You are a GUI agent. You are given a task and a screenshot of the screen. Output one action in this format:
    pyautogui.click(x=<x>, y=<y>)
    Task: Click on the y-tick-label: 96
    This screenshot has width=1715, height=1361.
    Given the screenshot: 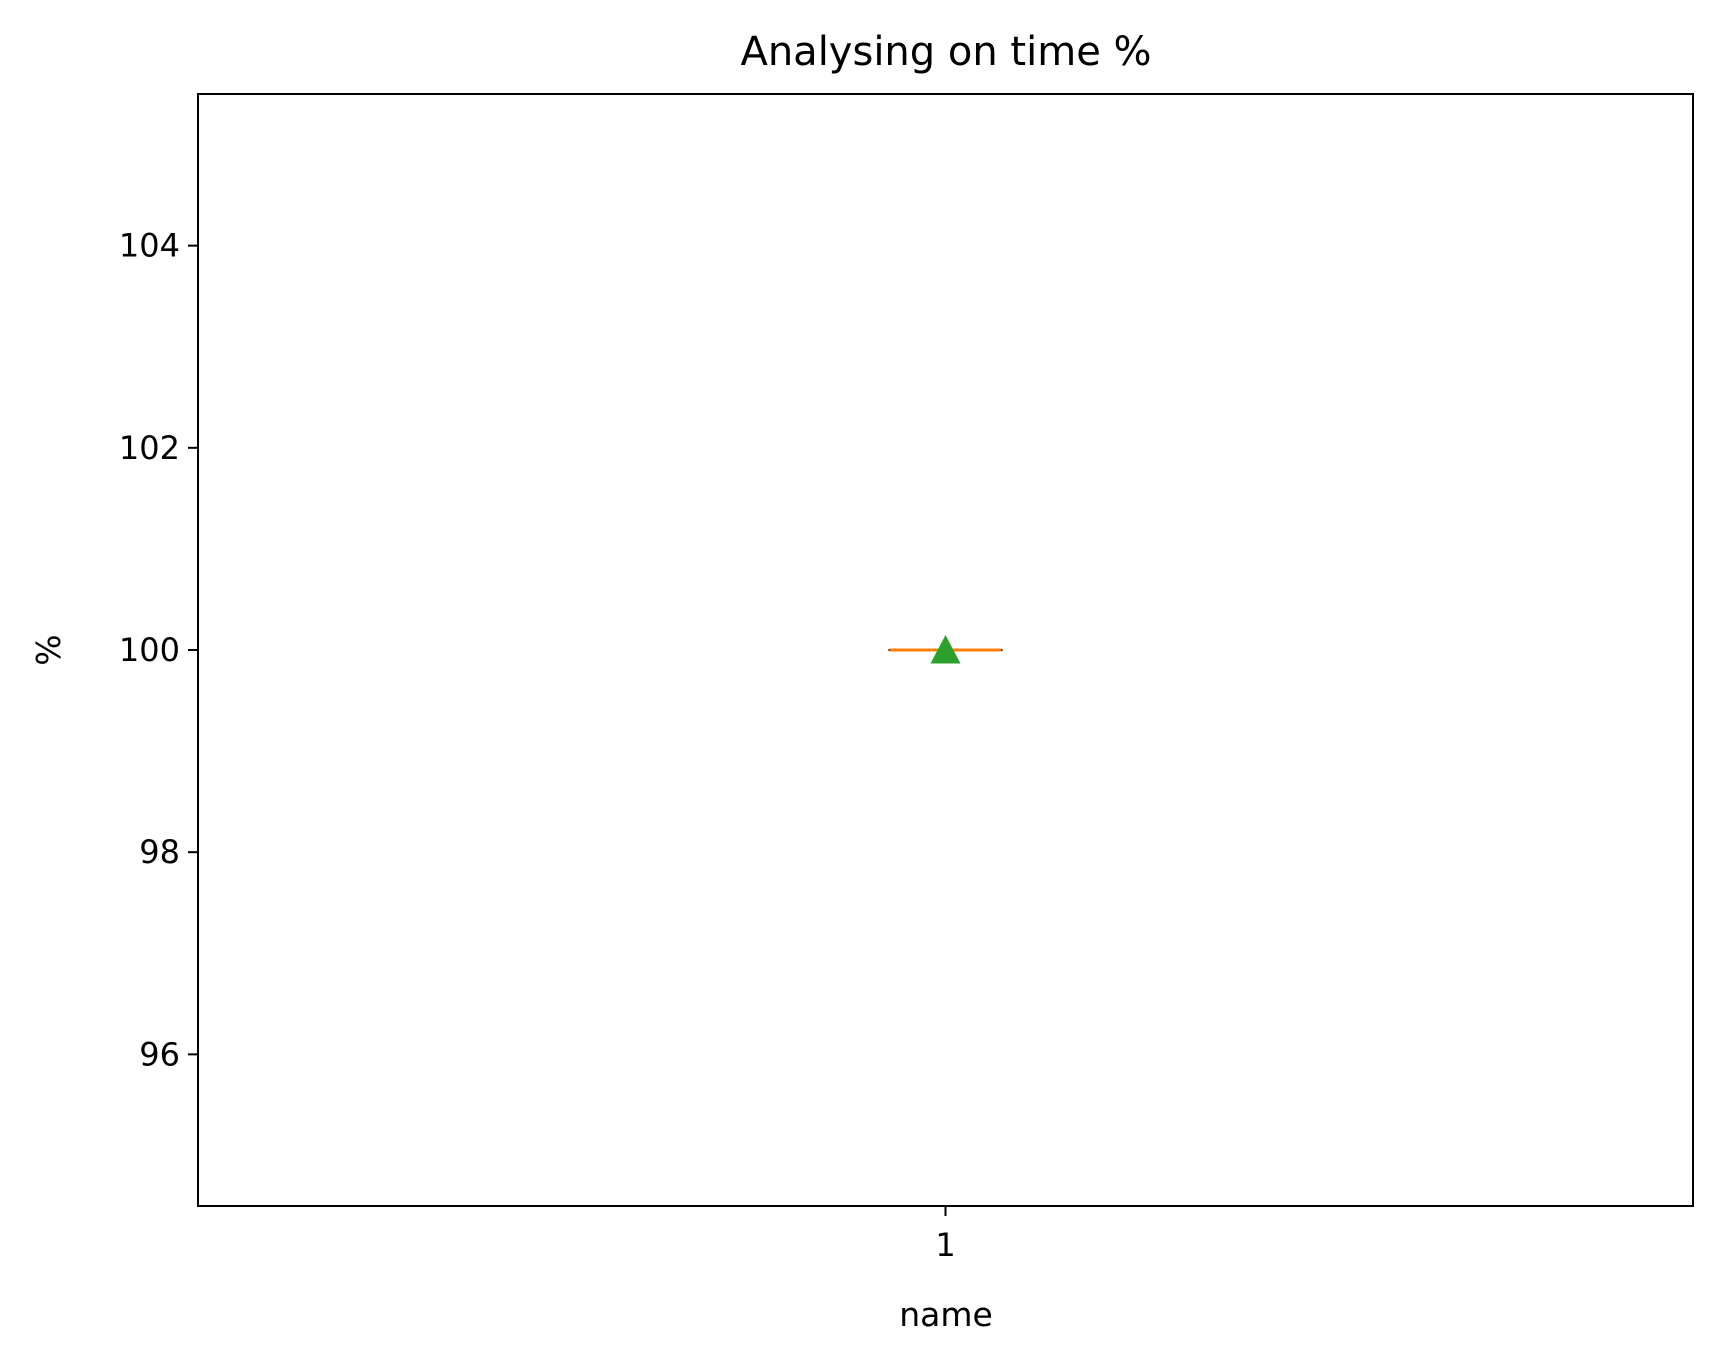 What is the action you would take?
    pyautogui.click(x=159, y=1054)
    